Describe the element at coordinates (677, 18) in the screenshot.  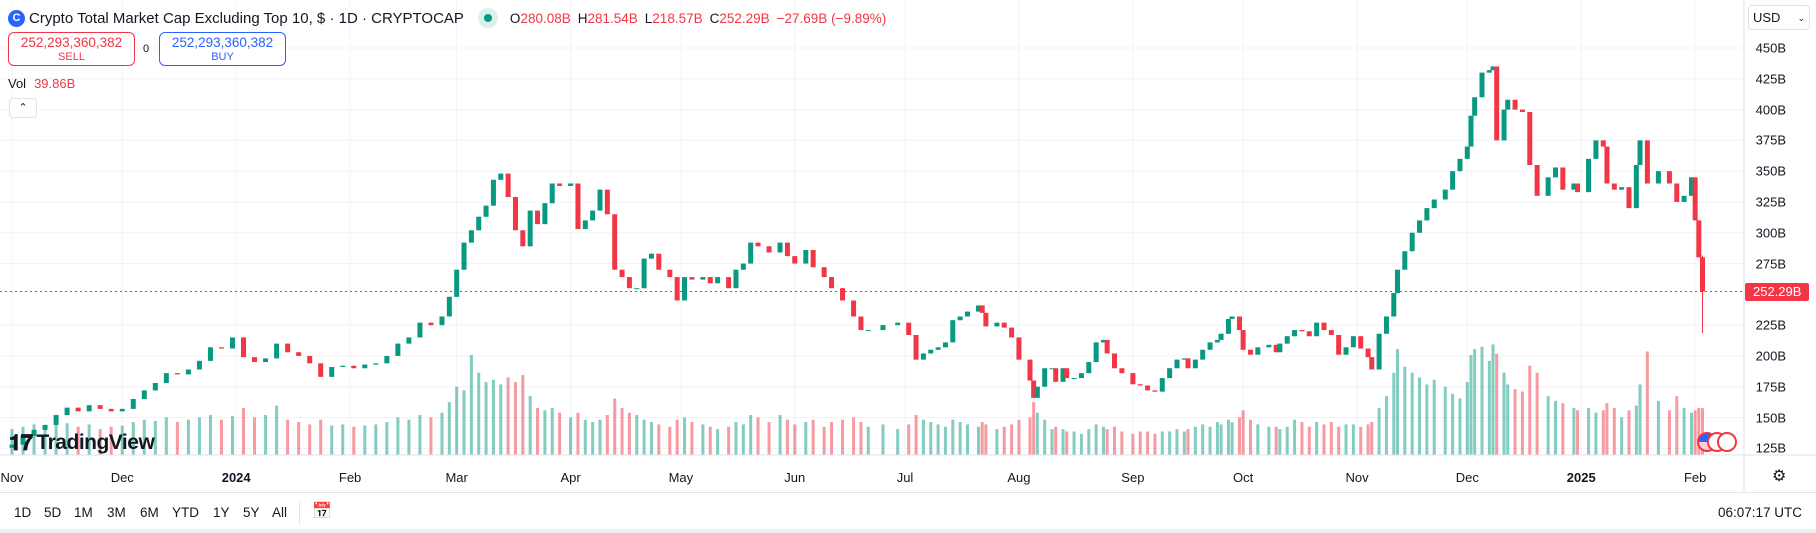
I see `low-value: 218.57B` at that location.